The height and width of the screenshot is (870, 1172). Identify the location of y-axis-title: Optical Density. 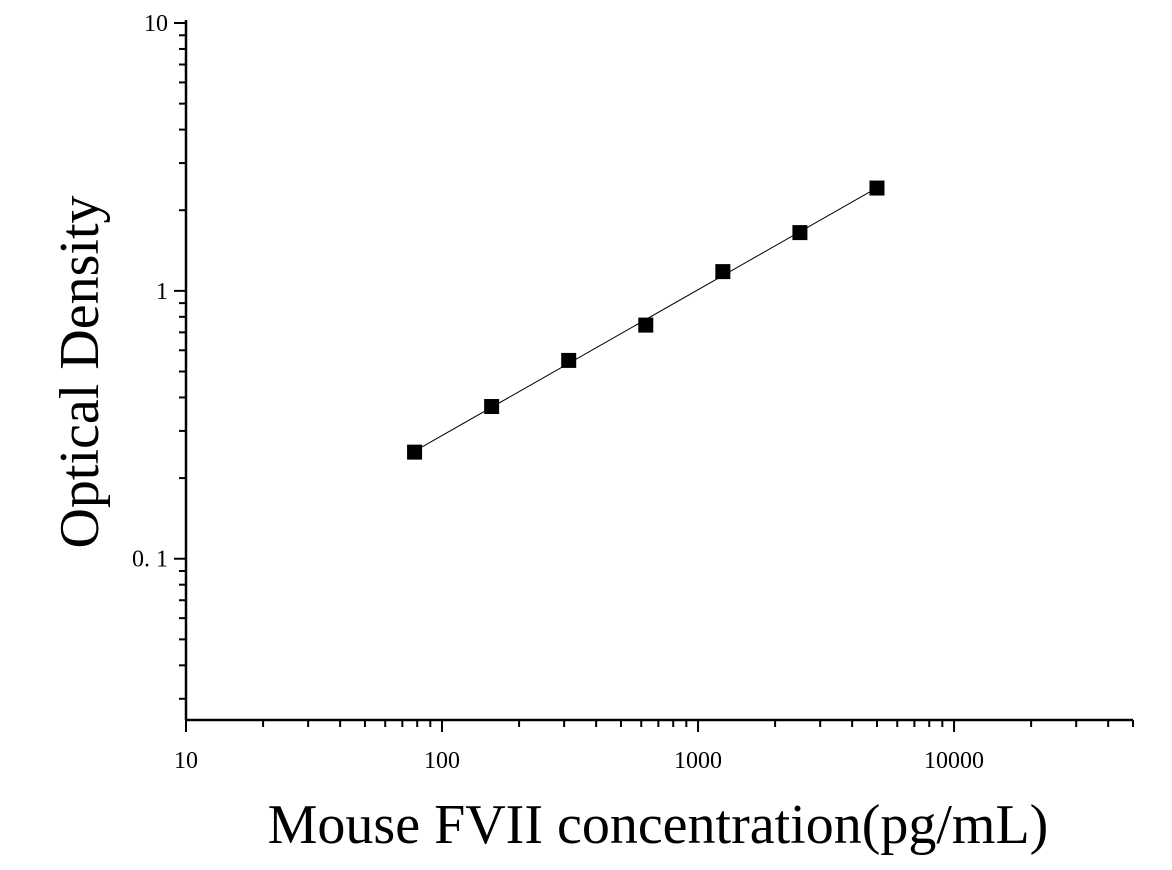
(80, 371).